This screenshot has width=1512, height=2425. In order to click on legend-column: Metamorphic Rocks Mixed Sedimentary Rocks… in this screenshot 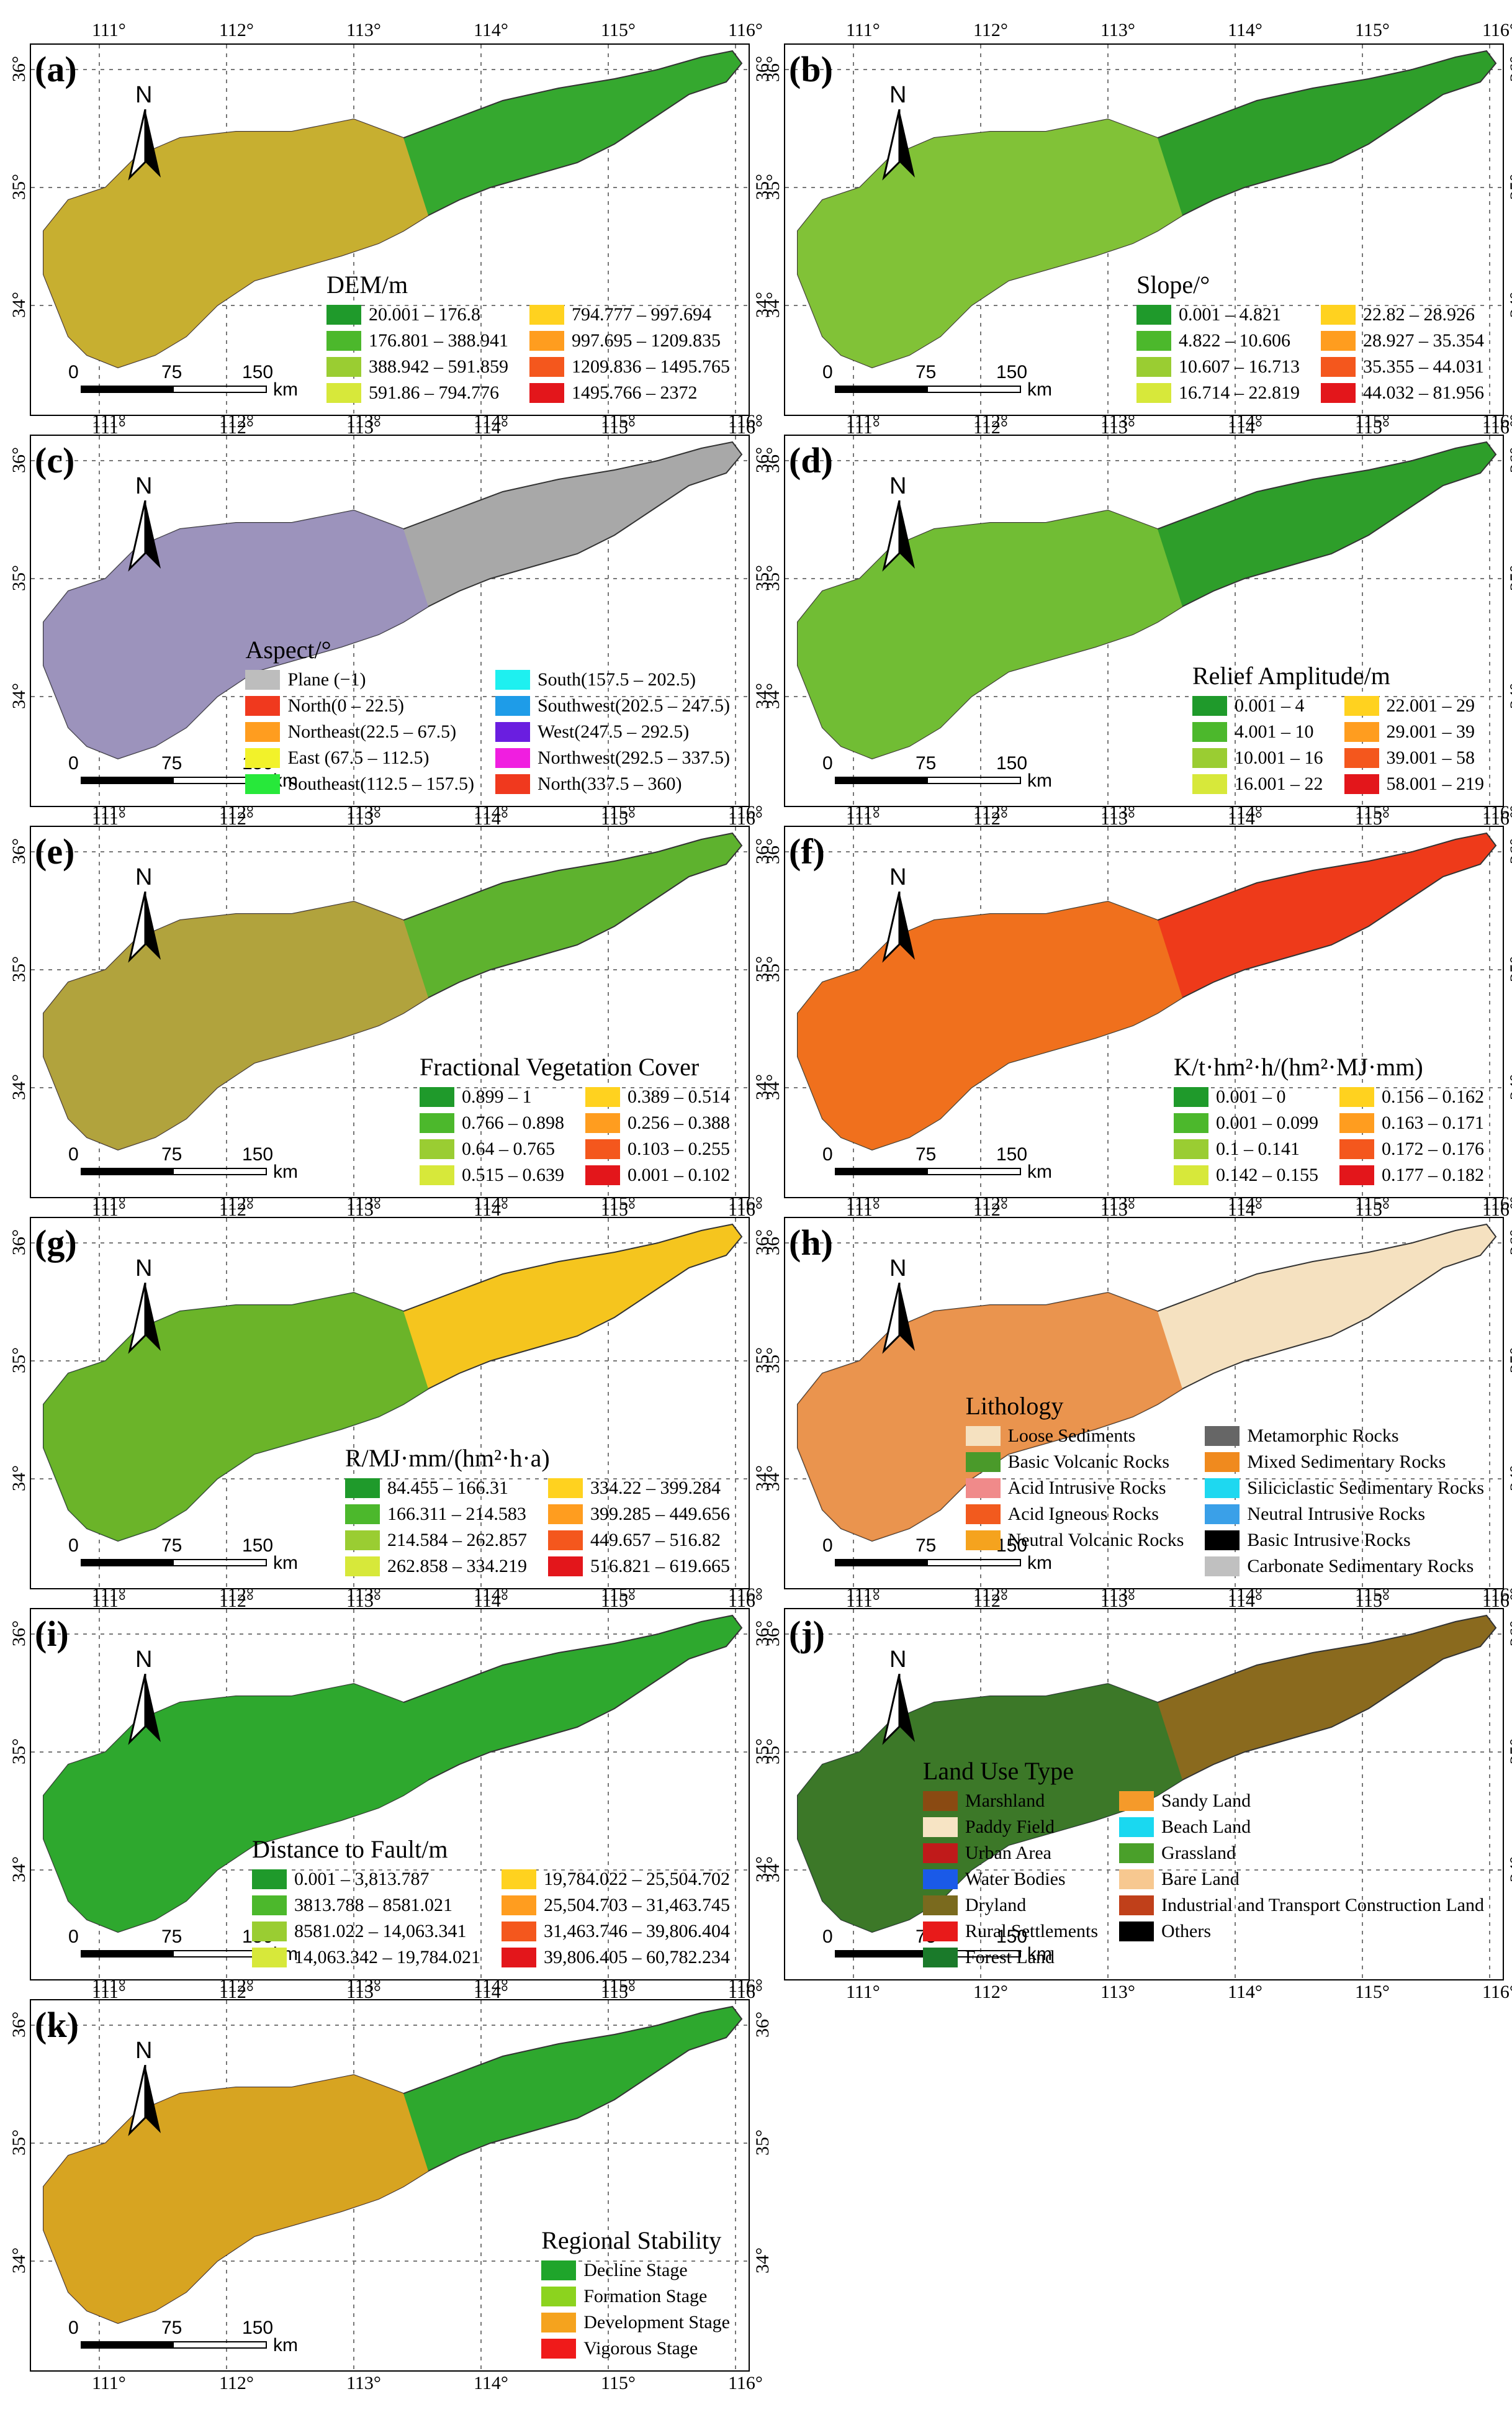, I will do `click(1345, 1501)`.